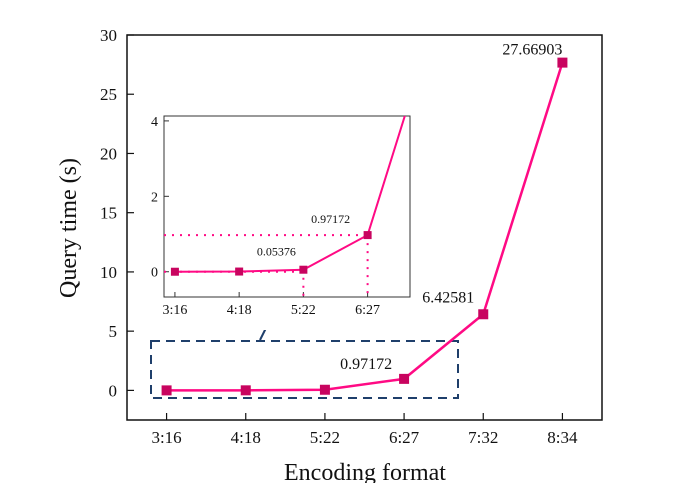  What do you see at coordinates (365, 471) in the screenshot?
I see `x-axis-label: Encoding format` at bounding box center [365, 471].